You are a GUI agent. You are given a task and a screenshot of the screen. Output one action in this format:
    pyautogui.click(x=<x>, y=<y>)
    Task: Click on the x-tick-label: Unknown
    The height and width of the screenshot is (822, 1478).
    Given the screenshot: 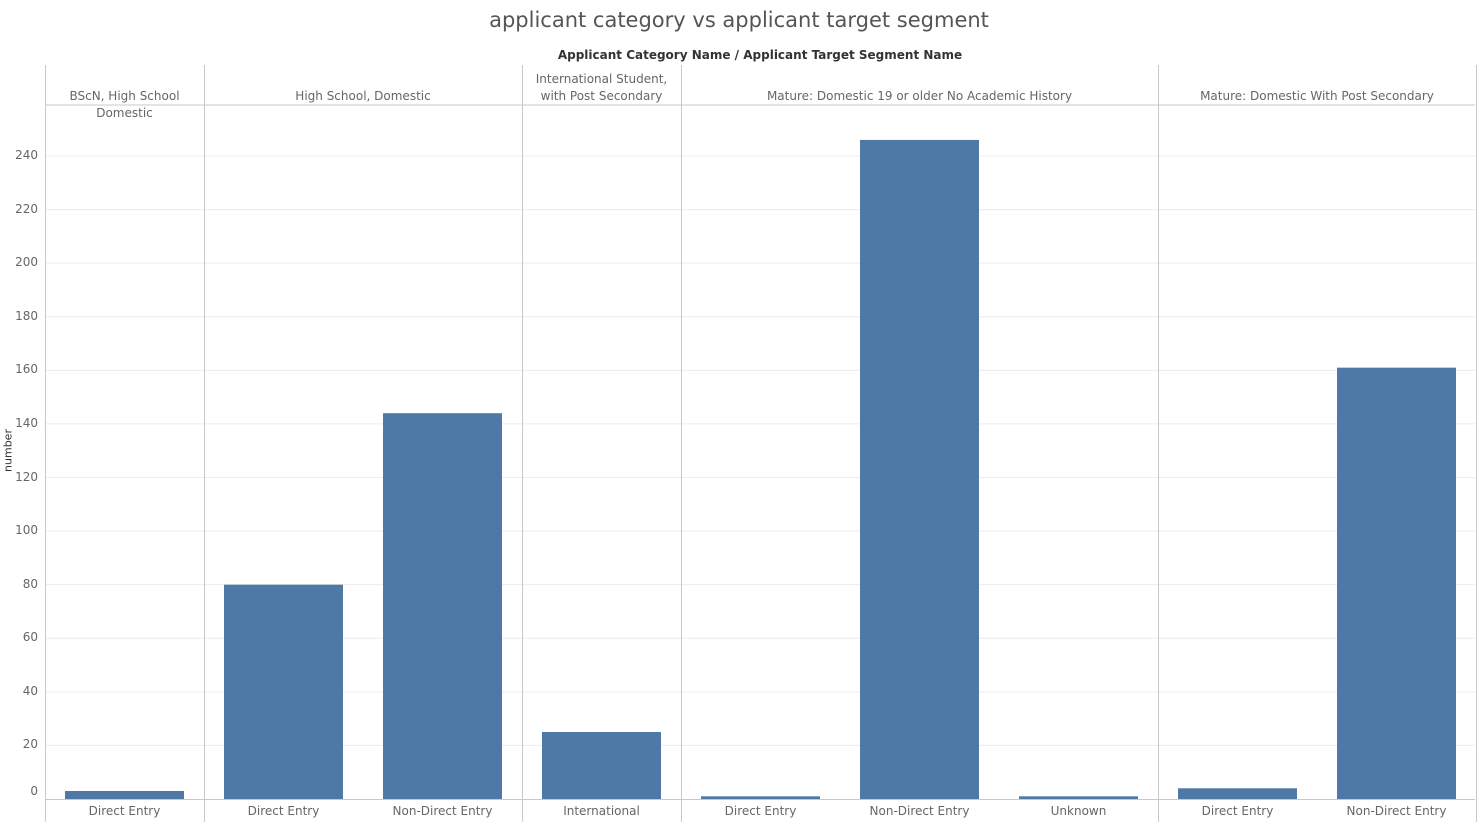 What is the action you would take?
    pyautogui.click(x=1078, y=811)
    